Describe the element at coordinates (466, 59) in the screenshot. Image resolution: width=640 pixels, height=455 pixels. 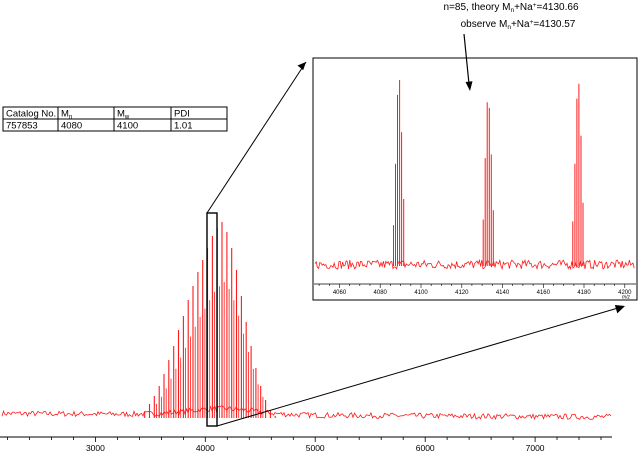
I see `annotation-arrow` at that location.